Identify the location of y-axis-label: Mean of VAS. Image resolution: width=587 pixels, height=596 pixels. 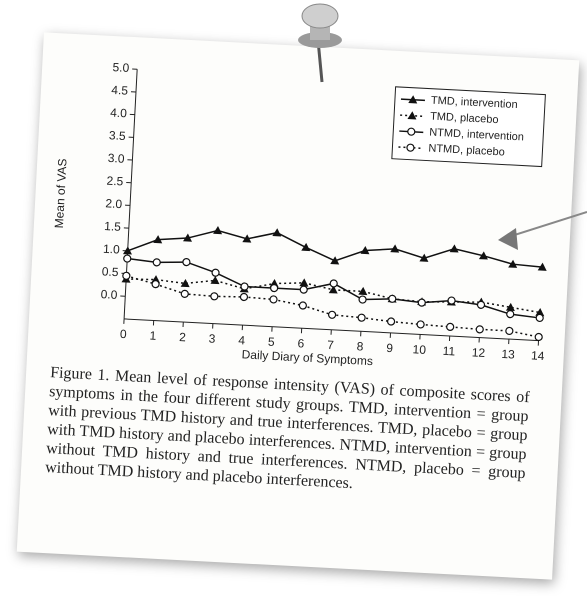
(61, 193).